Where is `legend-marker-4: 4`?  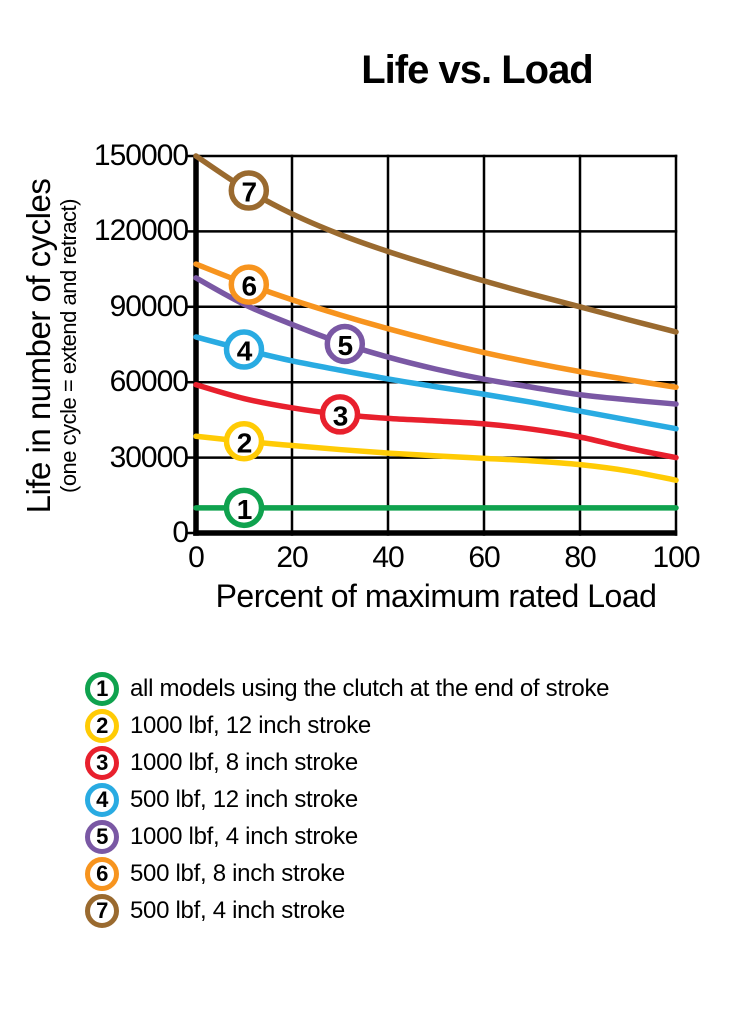
legend-marker-4: 4 is located at coordinates (102, 800).